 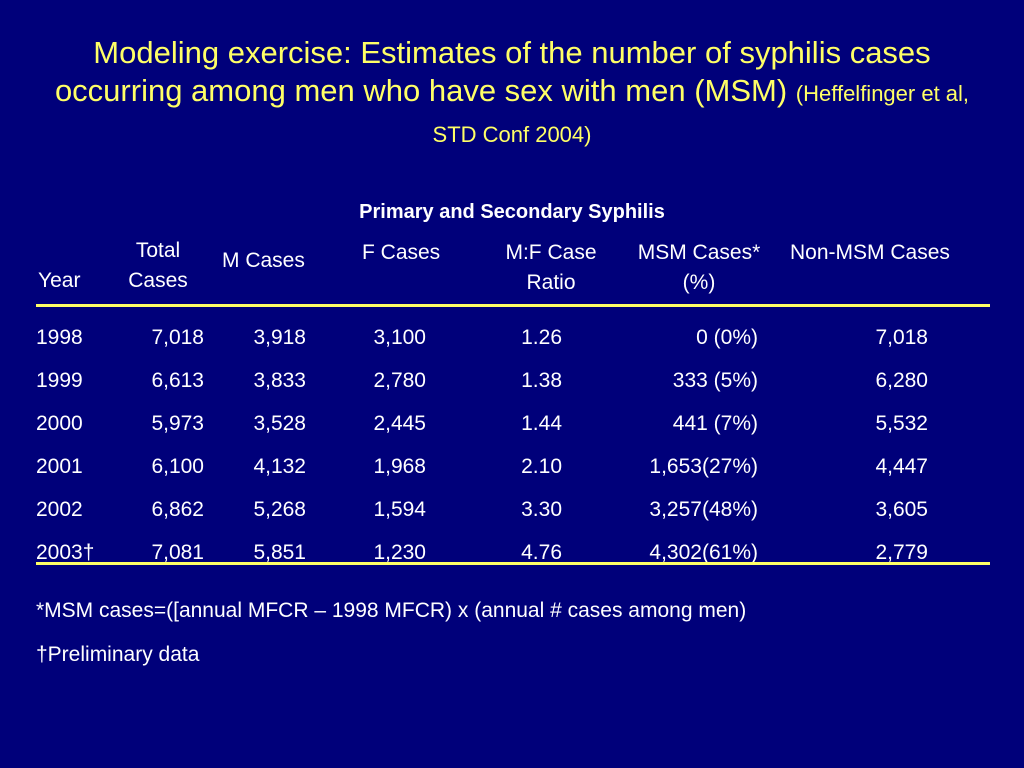 I want to click on cell-nonmsm: 6,280, so click(x=901, y=380).